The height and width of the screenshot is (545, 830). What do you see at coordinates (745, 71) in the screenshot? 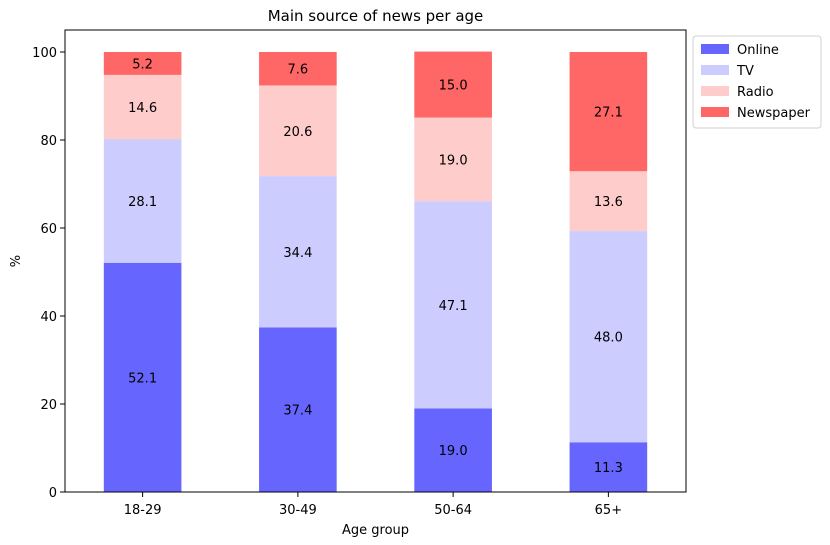
I see `legend-label-tv: TV` at bounding box center [745, 71].